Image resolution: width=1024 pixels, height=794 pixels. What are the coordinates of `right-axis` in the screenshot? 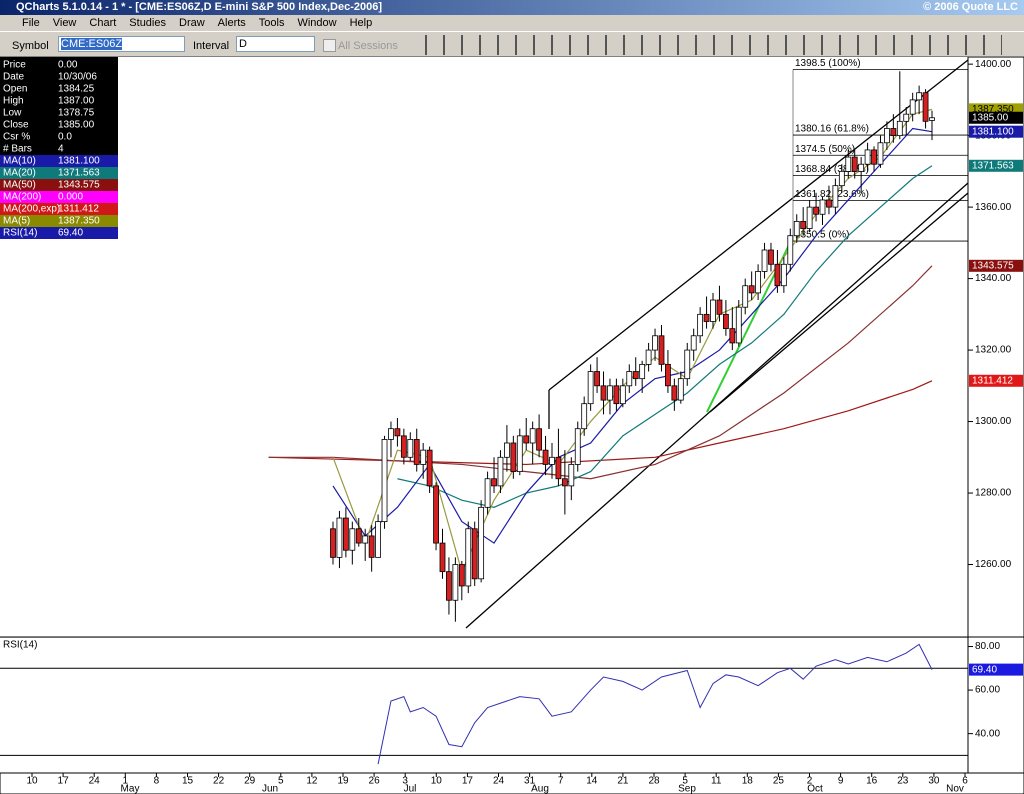 It's located at (995, 415).